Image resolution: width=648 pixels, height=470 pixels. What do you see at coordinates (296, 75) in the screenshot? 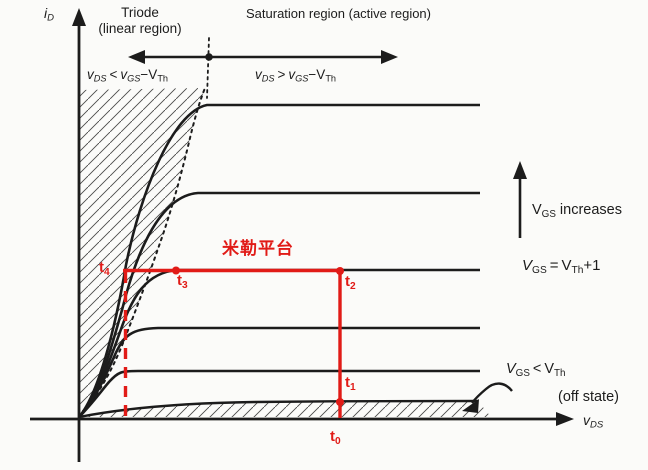
I see `saturation-condition: vDS > vGS−VTh` at bounding box center [296, 75].